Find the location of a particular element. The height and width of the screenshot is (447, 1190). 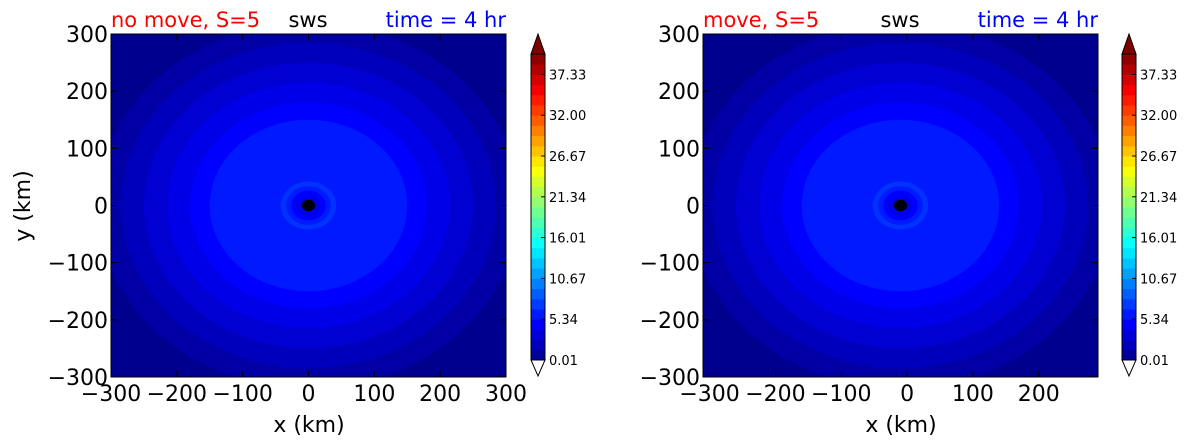

left-title-right: time = 4 hr is located at coordinates (446, 20).